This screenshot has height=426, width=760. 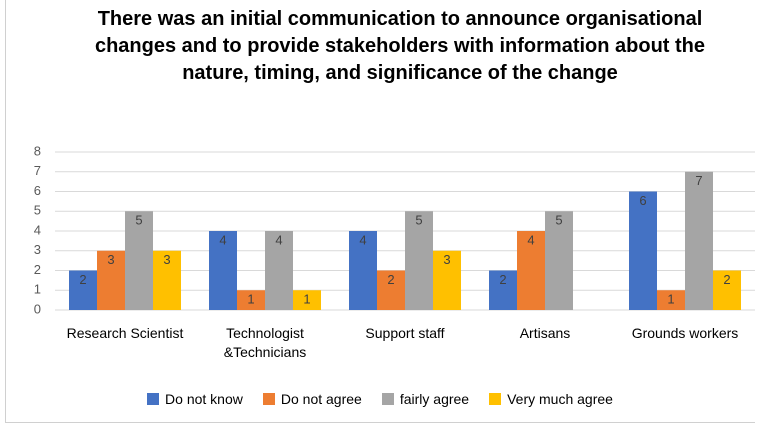 I want to click on x-tick-label: Artisans, so click(x=545, y=333).